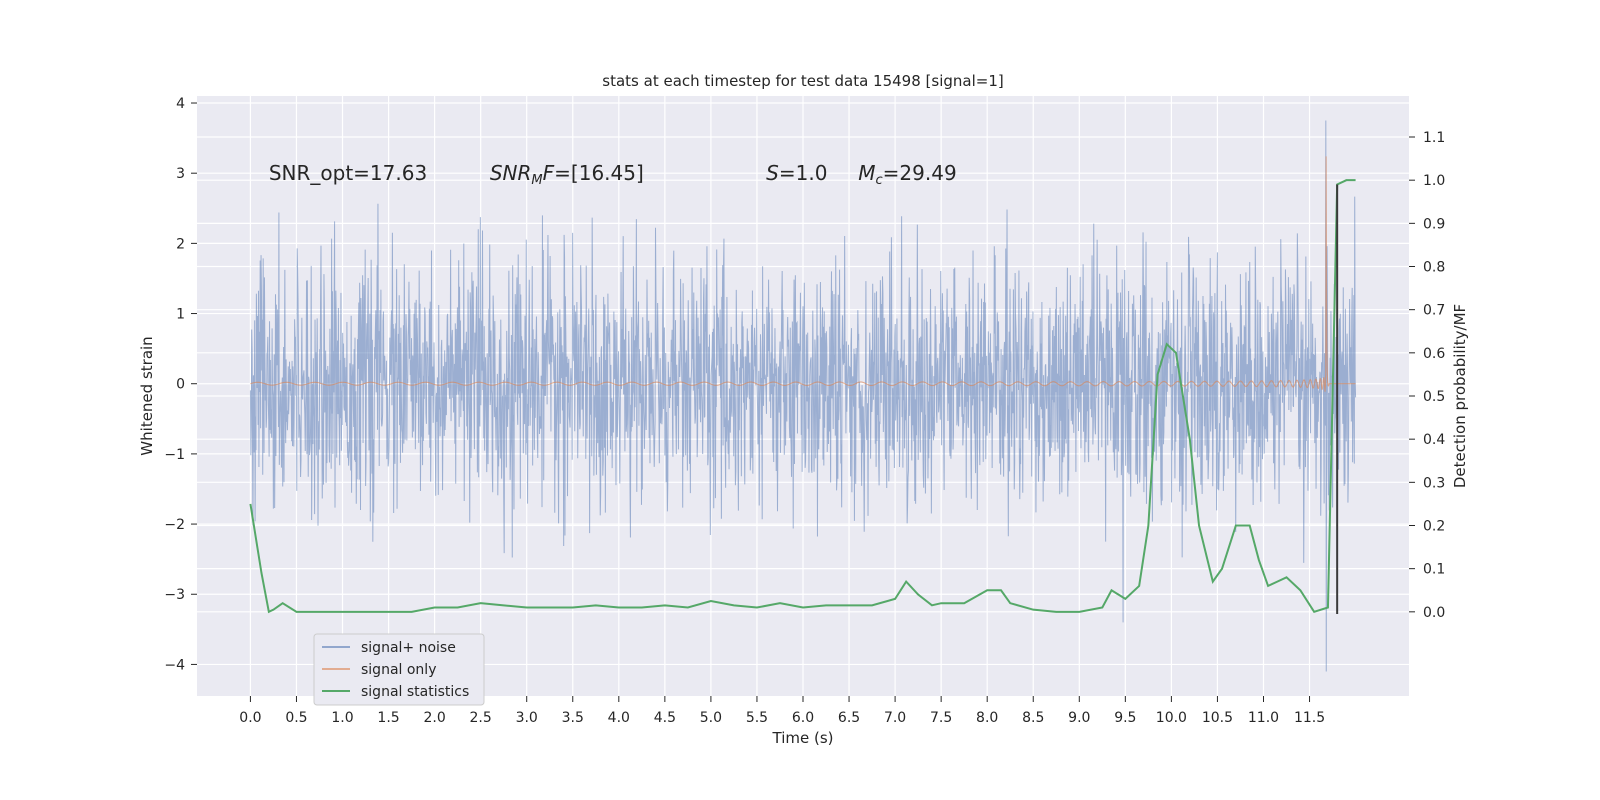 The height and width of the screenshot is (800, 1600). What do you see at coordinates (665, 718) in the screenshot?
I see `x-tick-label: 4.5` at bounding box center [665, 718].